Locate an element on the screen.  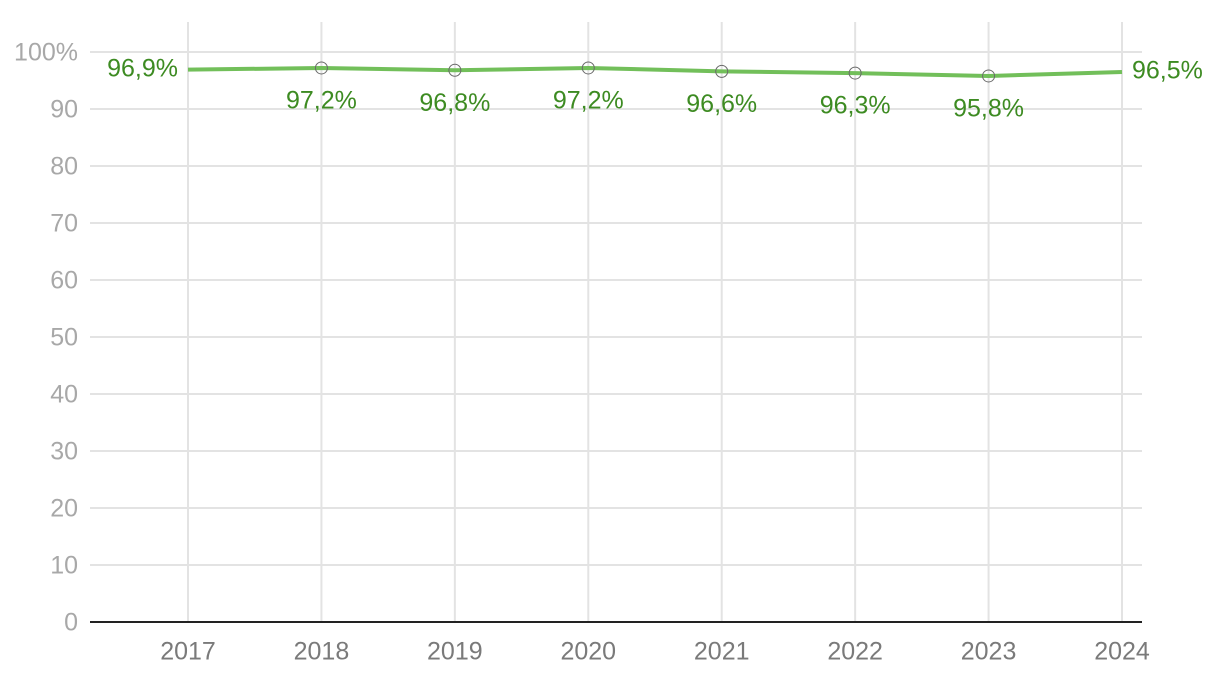
y-tick-label: 100% is located at coordinates (46, 53).